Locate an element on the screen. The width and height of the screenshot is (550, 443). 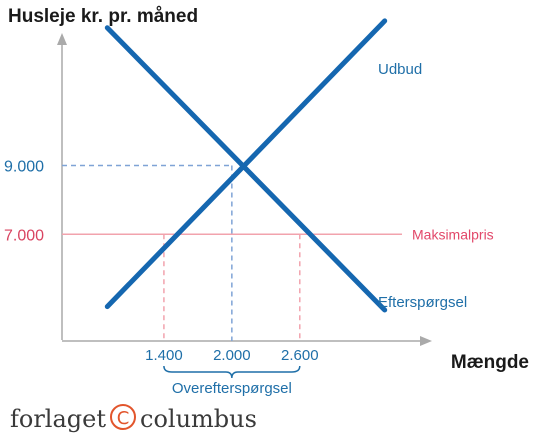
demand-curve-label: Efterspørgsel is located at coordinates (422, 302).